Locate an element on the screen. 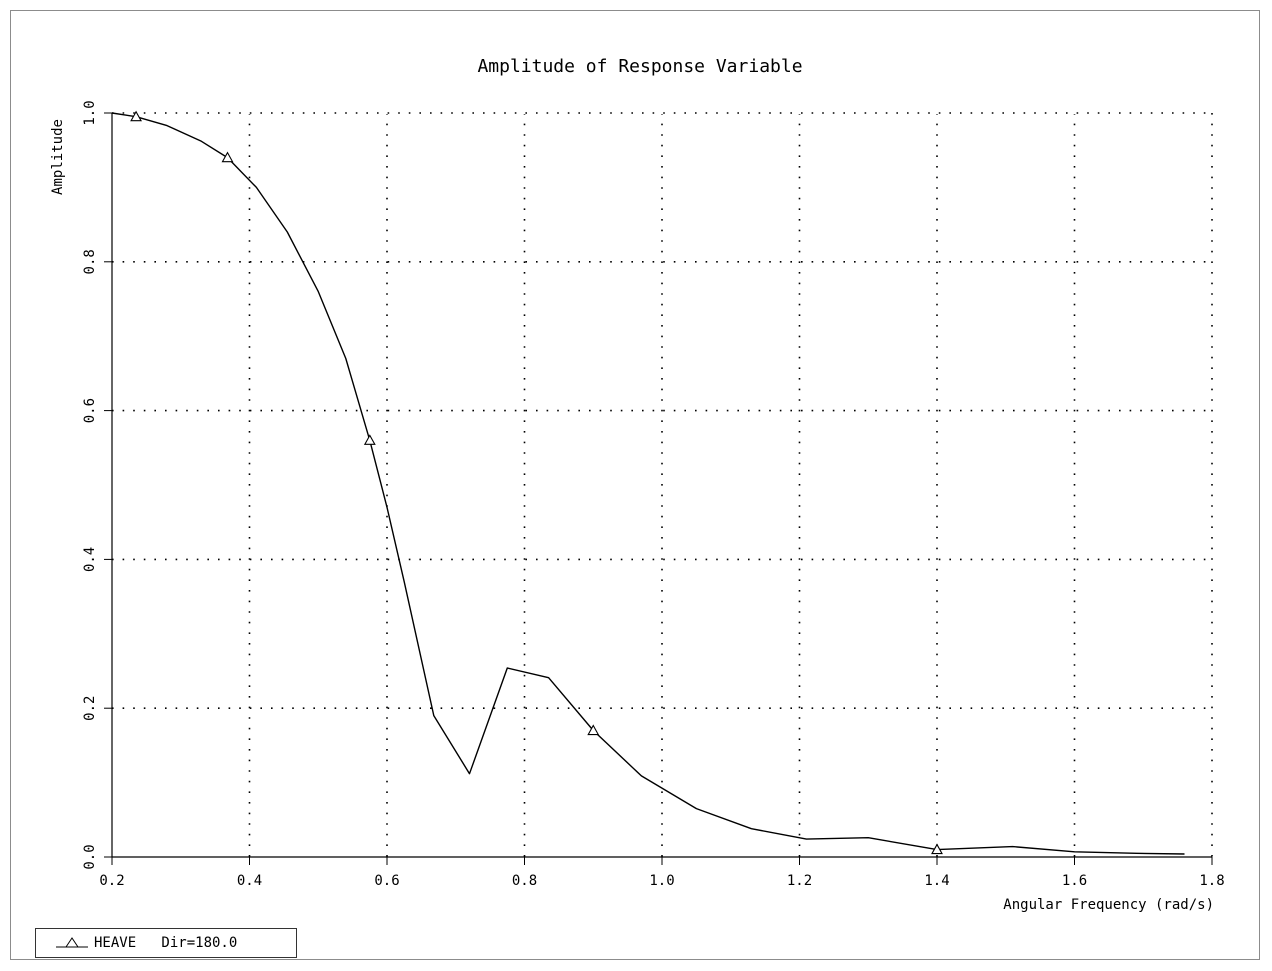 This screenshot has width=1272, height=971. x-tick-label: 0.4 is located at coordinates (249, 881).